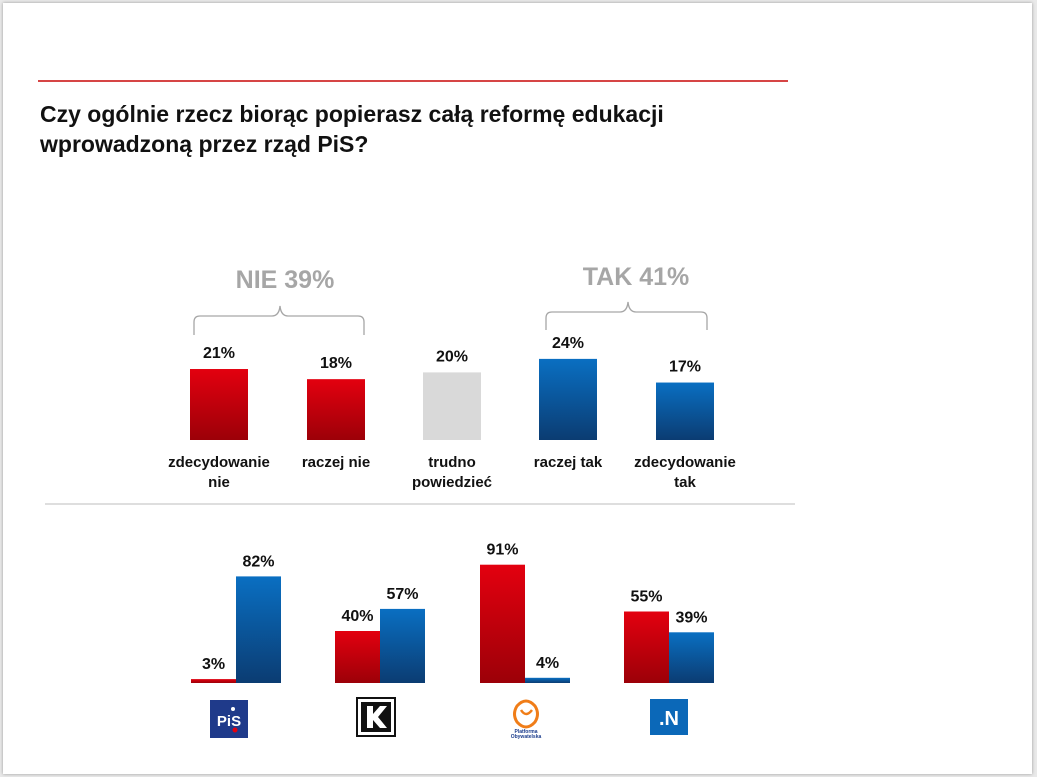 The image size is (1037, 777). What do you see at coordinates (285, 280) in the screenshot?
I see `group-label-nie: NIE 39%` at bounding box center [285, 280].